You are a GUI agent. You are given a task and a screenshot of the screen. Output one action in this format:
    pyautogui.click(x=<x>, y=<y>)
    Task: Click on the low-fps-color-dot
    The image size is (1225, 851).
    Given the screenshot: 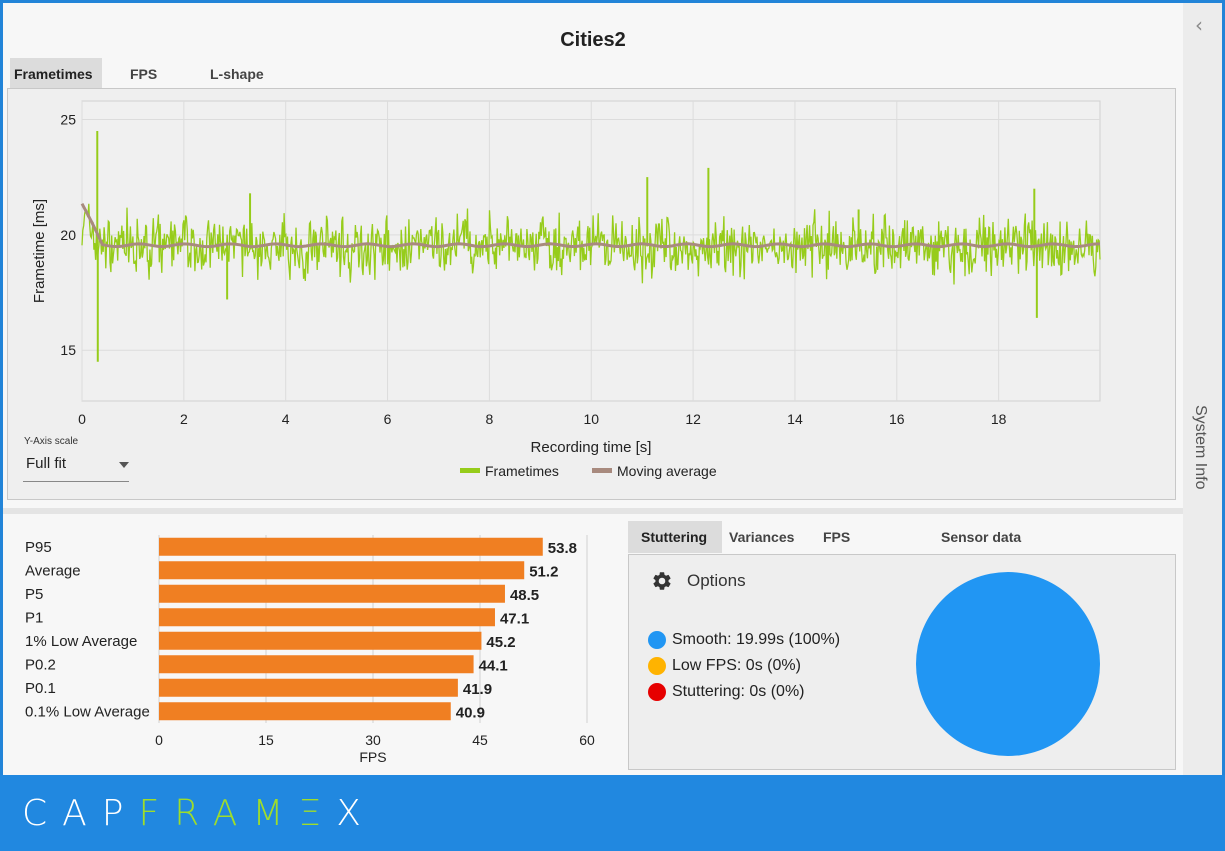 What is the action you would take?
    pyautogui.click(x=657, y=666)
    